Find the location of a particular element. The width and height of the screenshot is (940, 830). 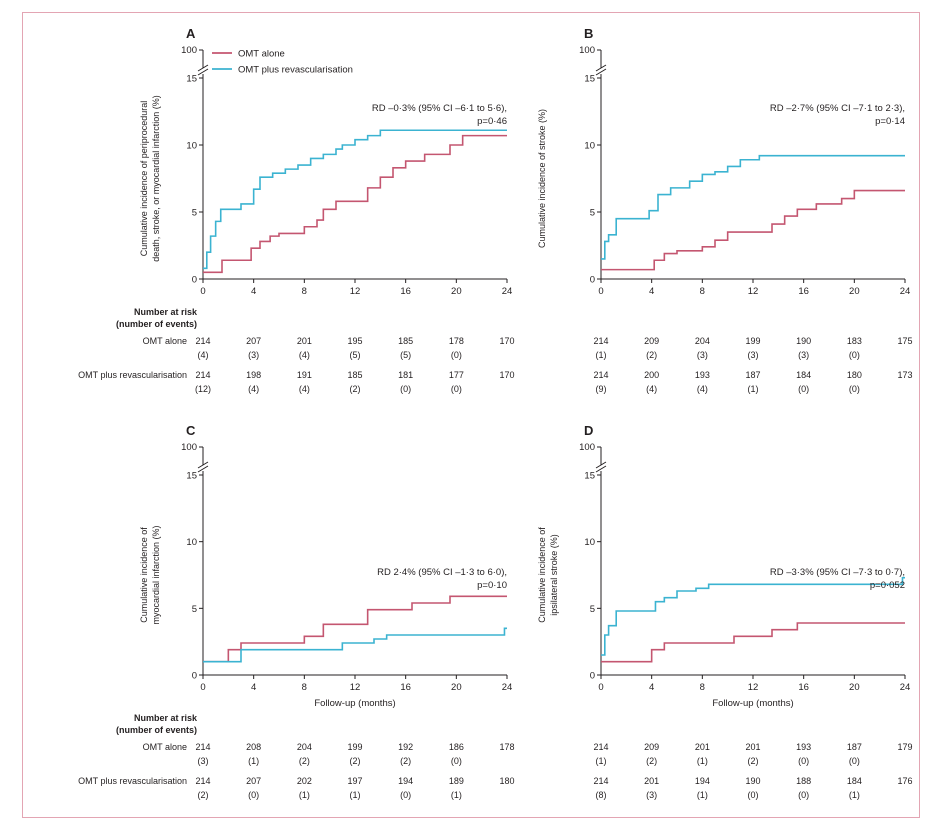

at-risk-count: 209 is located at coordinates (651, 341).